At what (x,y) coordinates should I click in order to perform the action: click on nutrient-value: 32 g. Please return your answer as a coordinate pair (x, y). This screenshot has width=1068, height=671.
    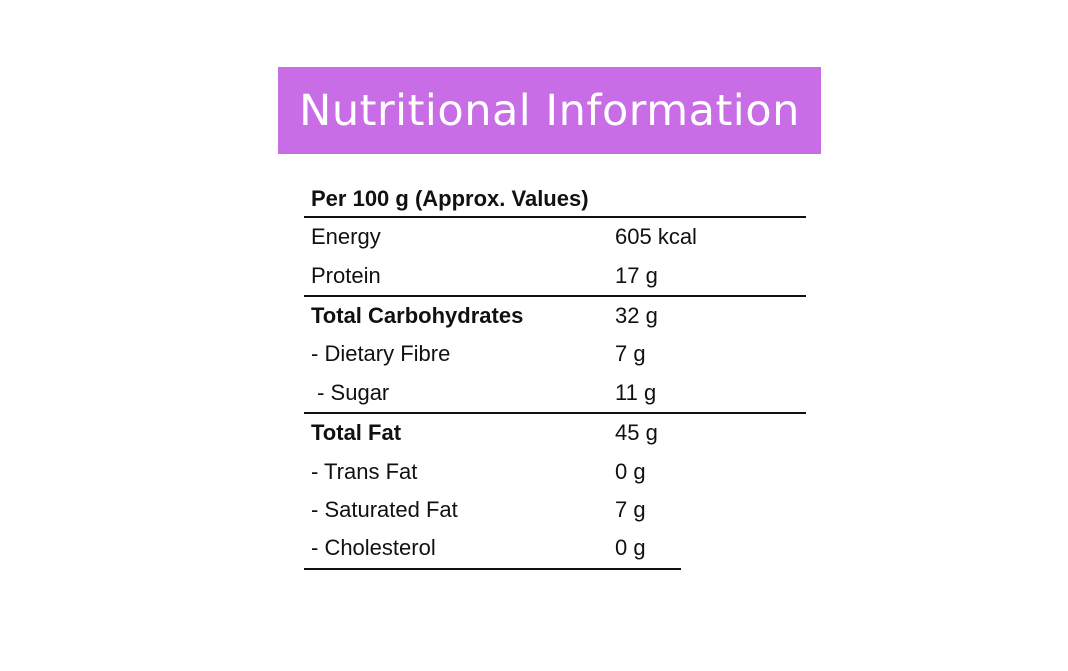
    Looking at the image, I should click on (636, 315).